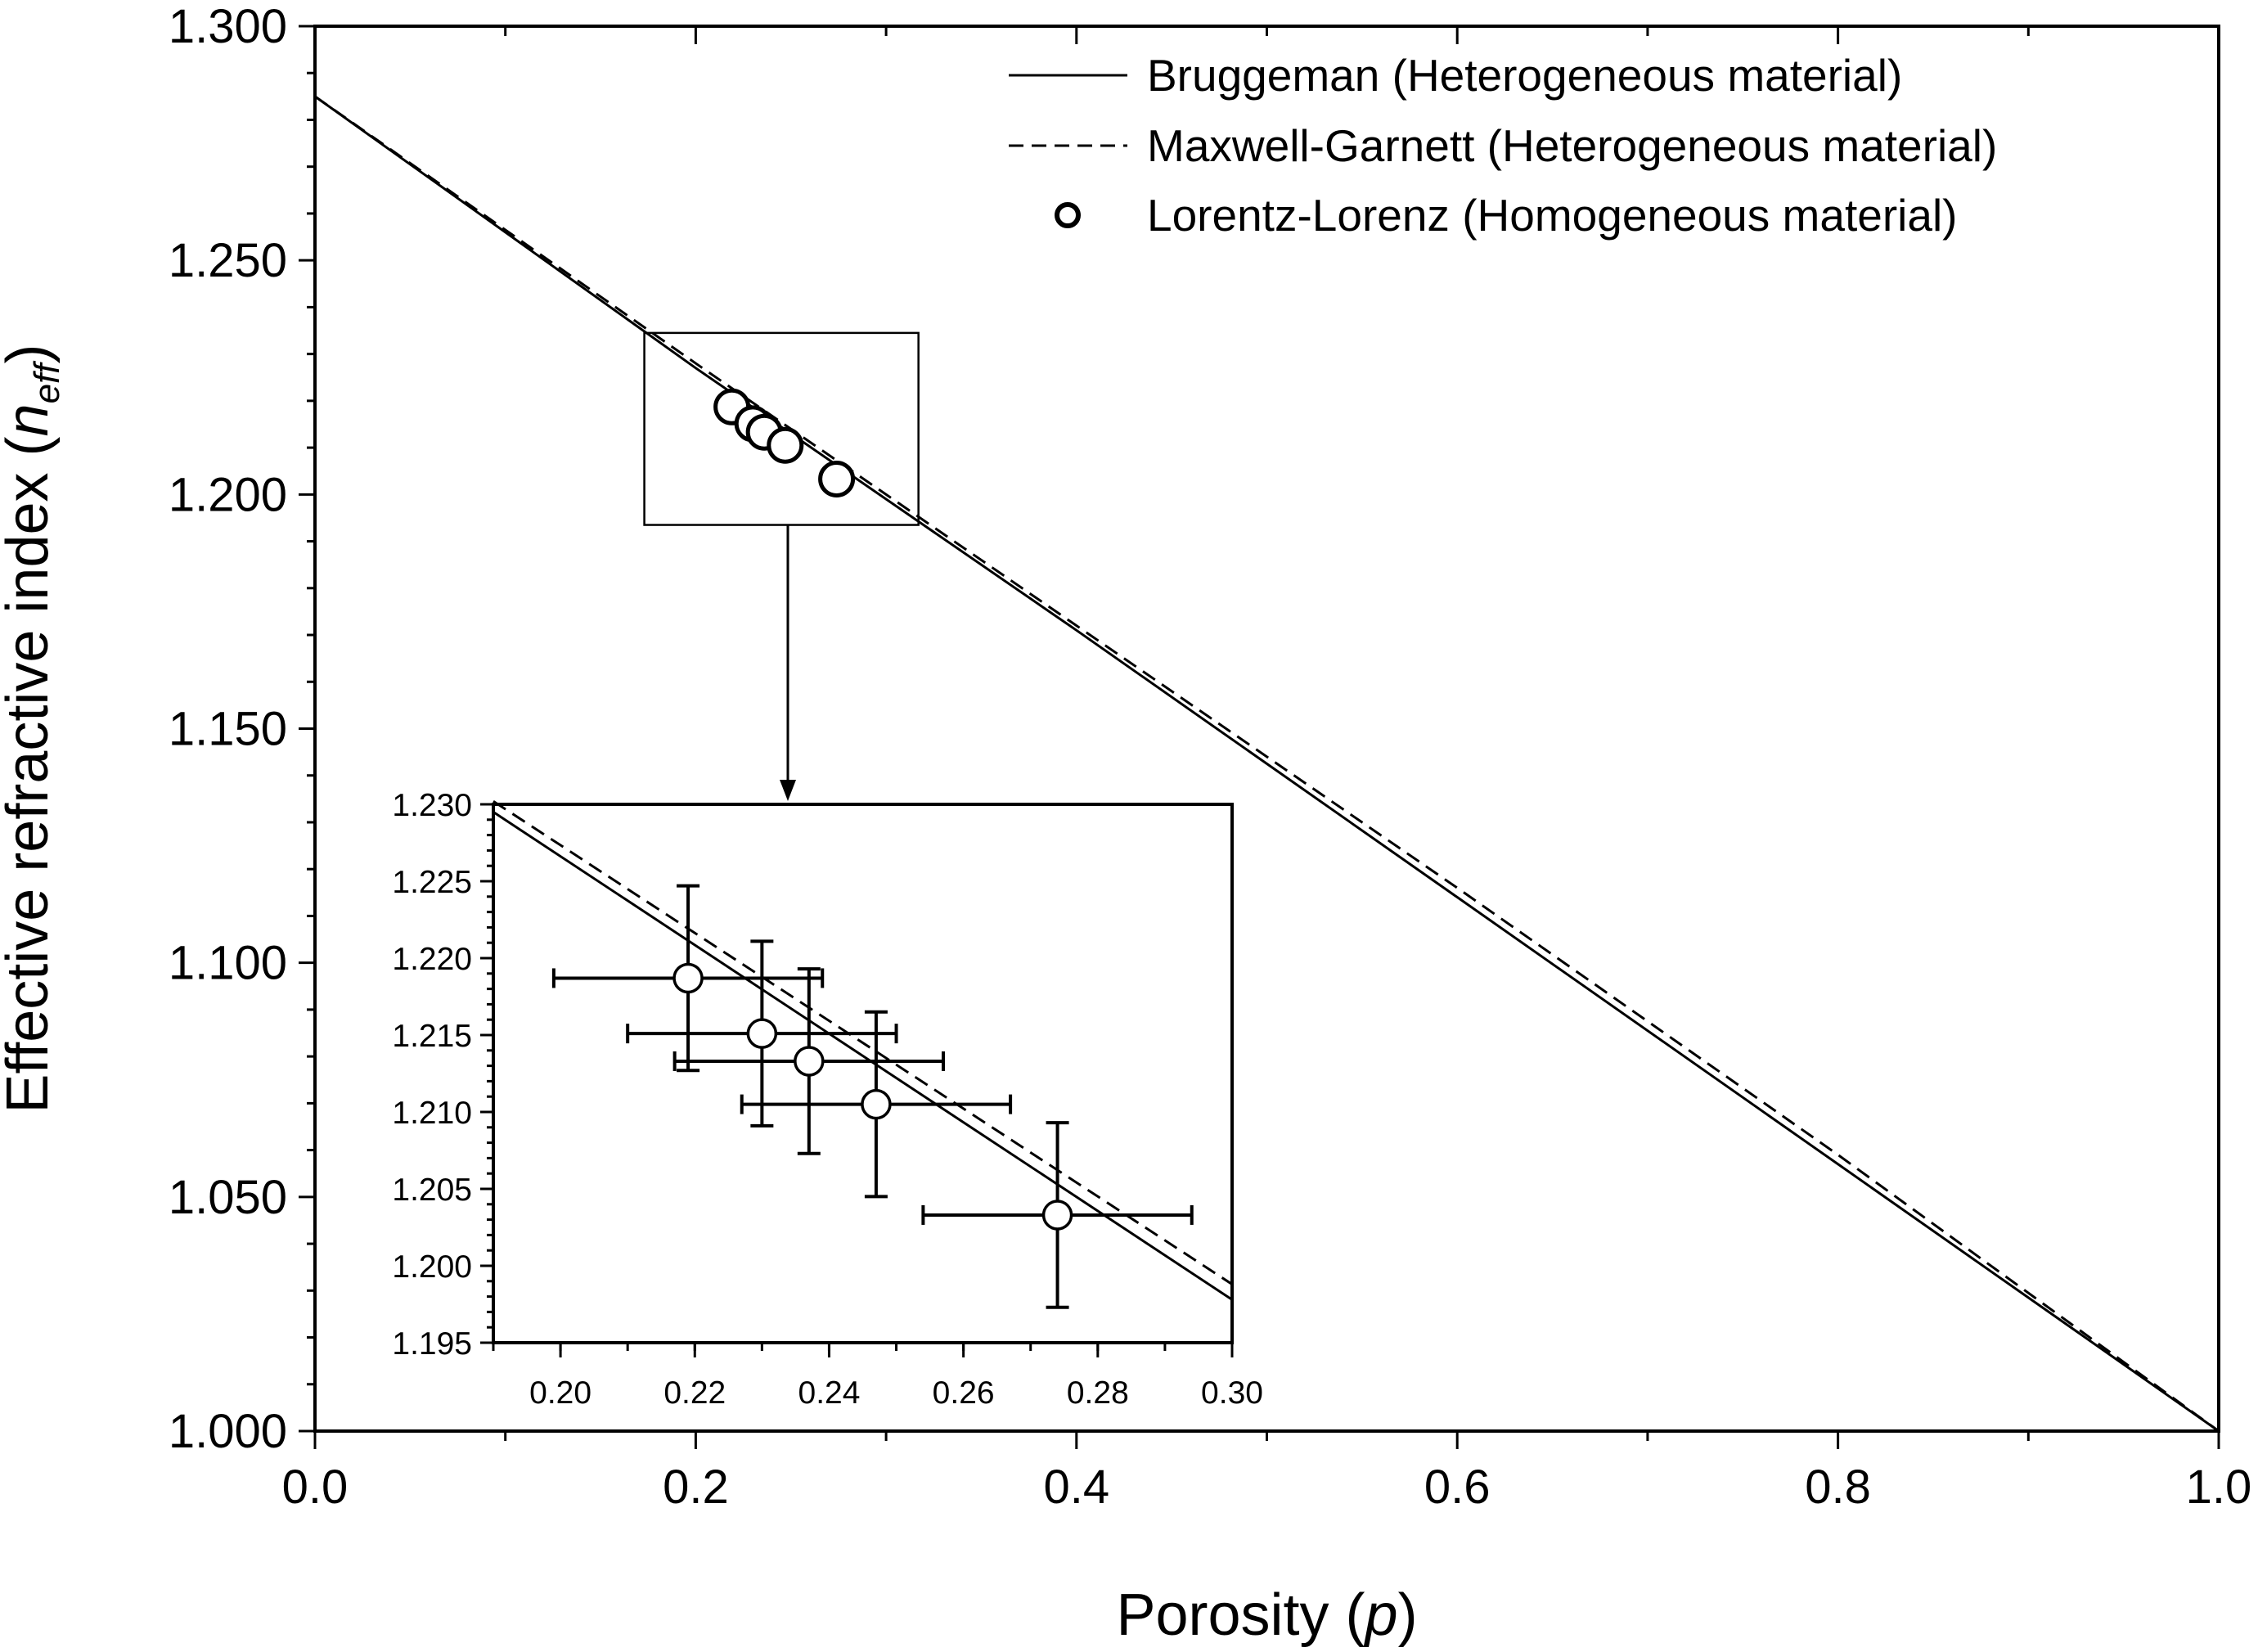  Describe the element at coordinates (1525, 75) in the screenshot. I see `legend-bruggeman-label: Bruggeman (Heterogeneous material)` at that location.